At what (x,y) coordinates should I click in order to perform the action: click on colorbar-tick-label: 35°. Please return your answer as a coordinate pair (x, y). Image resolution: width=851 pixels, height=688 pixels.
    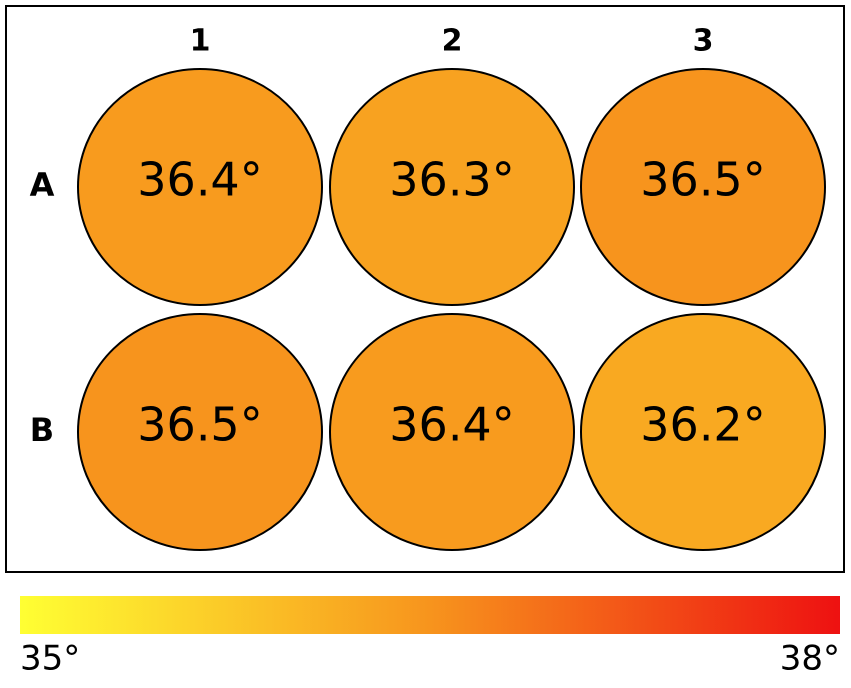
    Looking at the image, I should click on (50, 659).